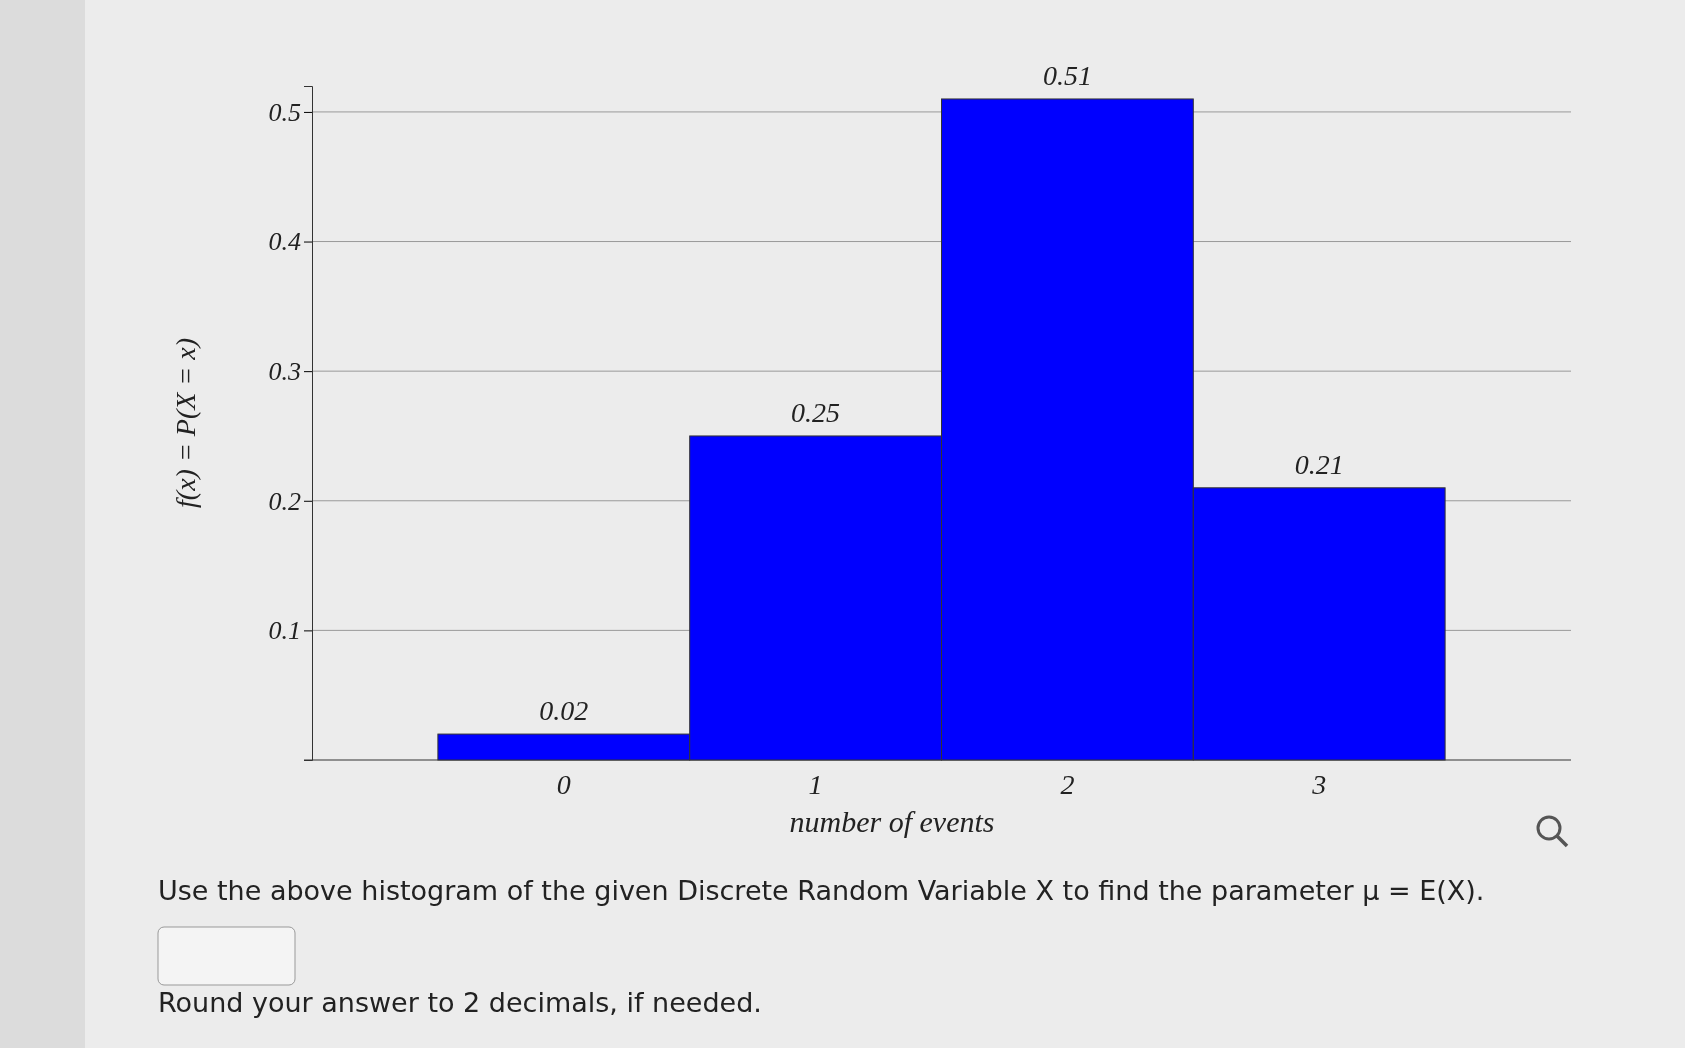 Image resolution: width=1685 pixels, height=1048 pixels. What do you see at coordinates (1319, 784) in the screenshot?
I see `x-tick-label: 3` at bounding box center [1319, 784].